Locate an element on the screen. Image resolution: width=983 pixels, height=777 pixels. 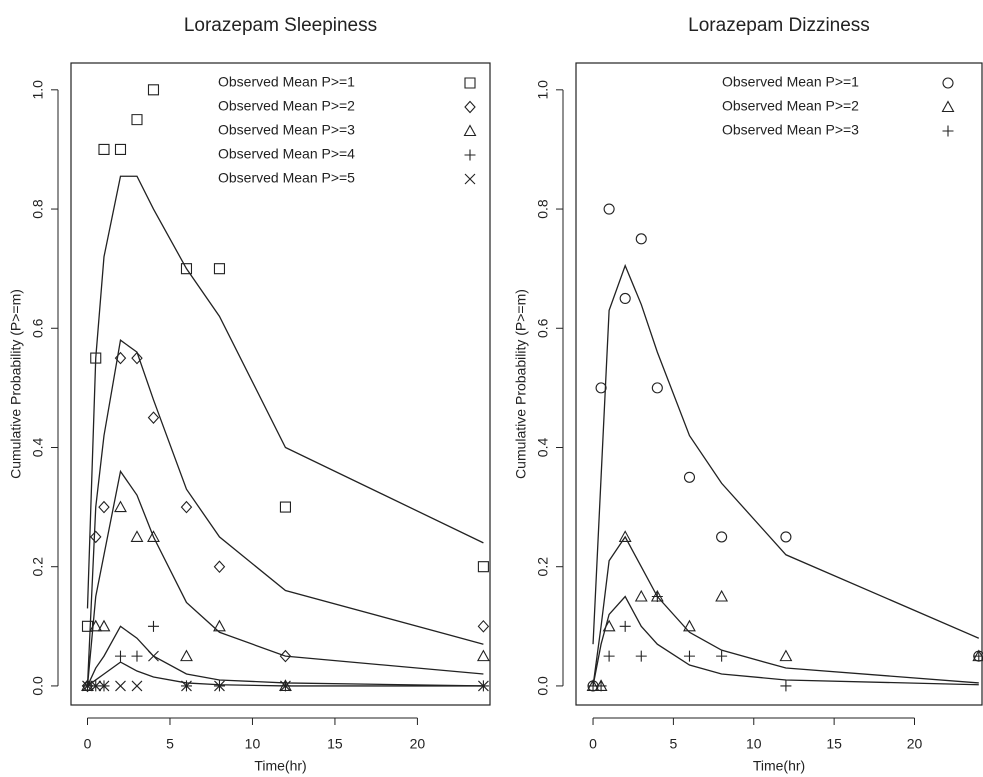
x-tick-label: 5 is located at coordinates (170, 744).